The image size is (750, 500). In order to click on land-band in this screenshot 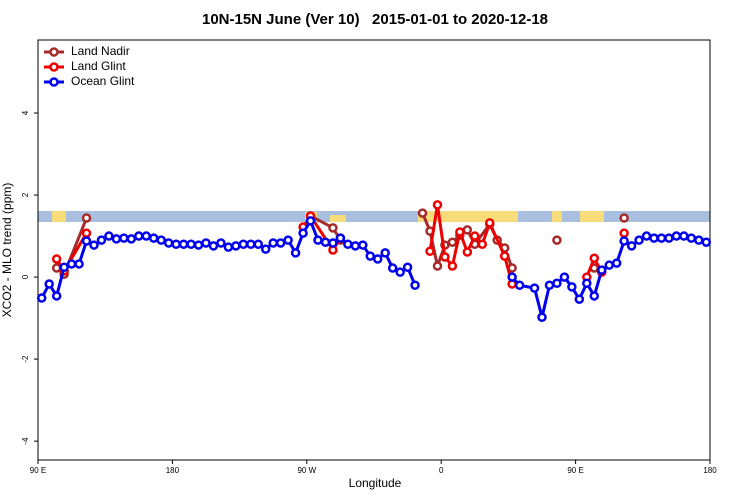, I will do `click(374, 216)`.